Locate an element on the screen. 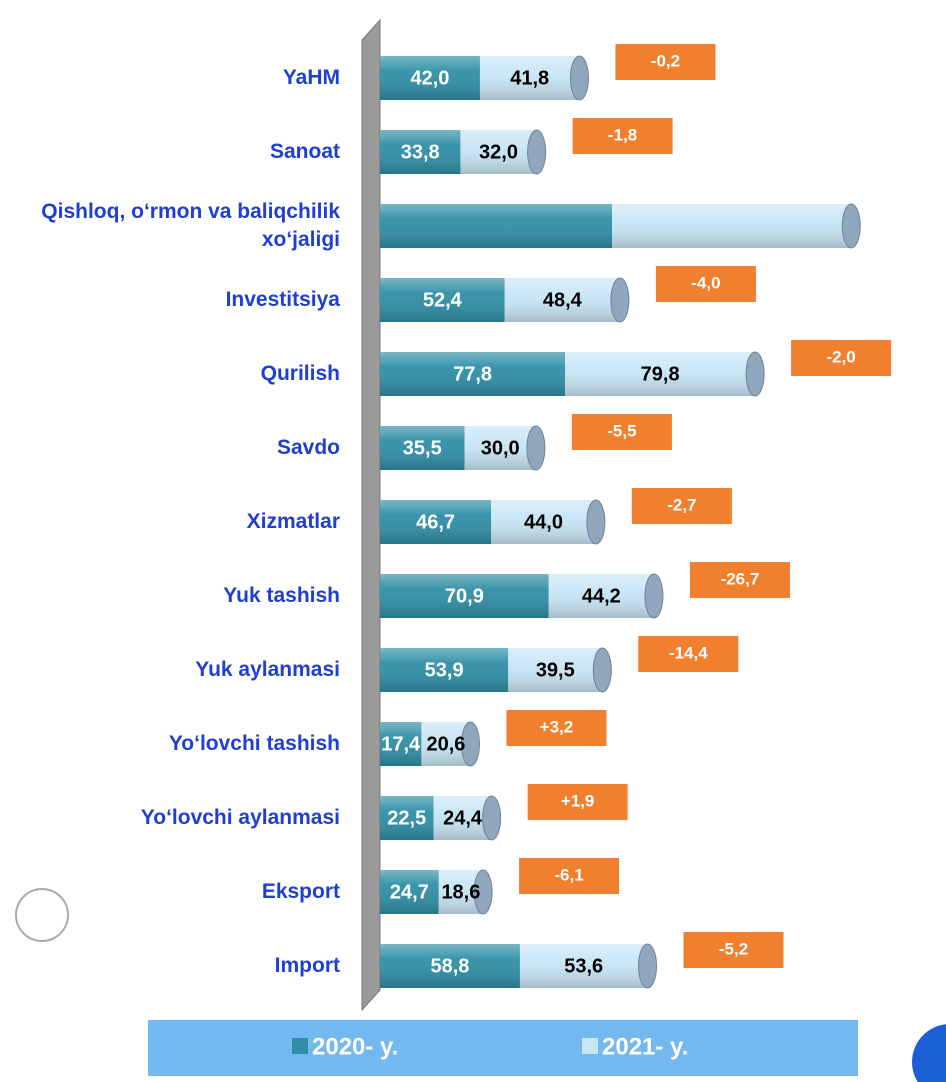 The height and width of the screenshot is (1082, 946). category-label: Qurilish is located at coordinates (300, 373).